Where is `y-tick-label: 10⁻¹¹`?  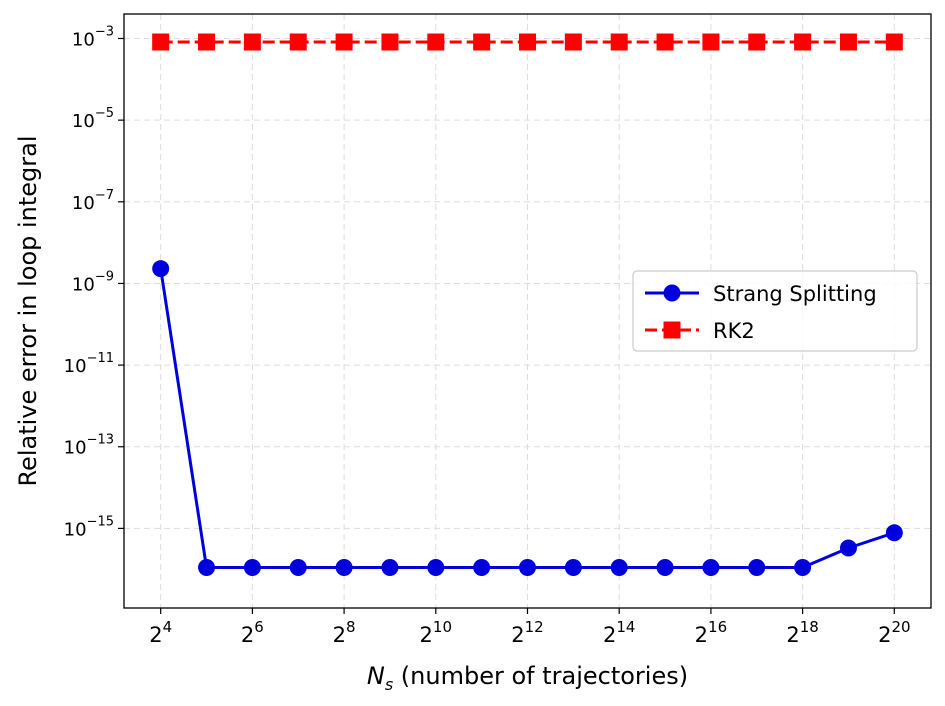
y-tick-label: 10⁻¹¹ is located at coordinates (89, 364).